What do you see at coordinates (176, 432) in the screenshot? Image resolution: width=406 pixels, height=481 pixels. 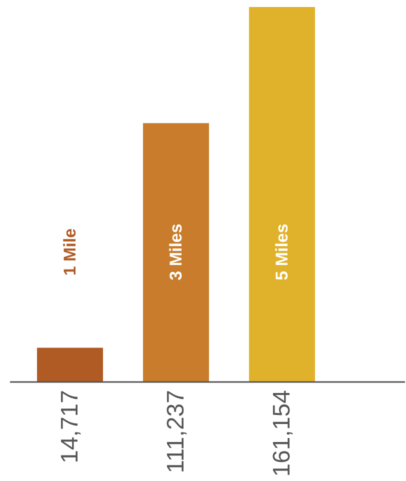 I see `data-label: 111,237` at bounding box center [176, 432].